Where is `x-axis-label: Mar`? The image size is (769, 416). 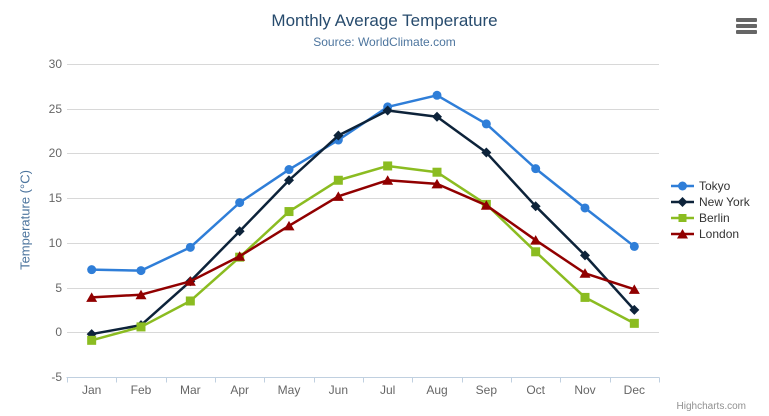
x-axis-label: Mar is located at coordinates (190, 390).